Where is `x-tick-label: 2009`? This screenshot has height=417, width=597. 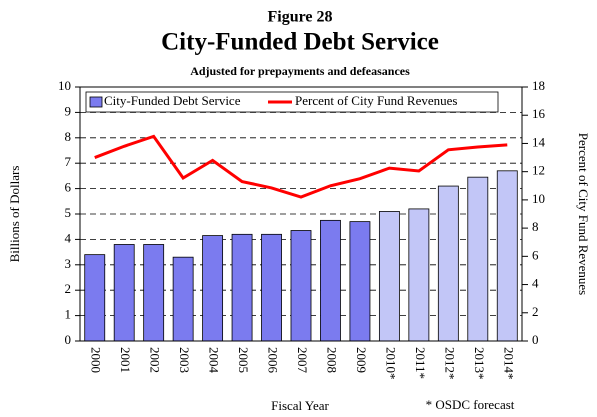
x-tick-label: 2009 is located at coordinates (361, 360).